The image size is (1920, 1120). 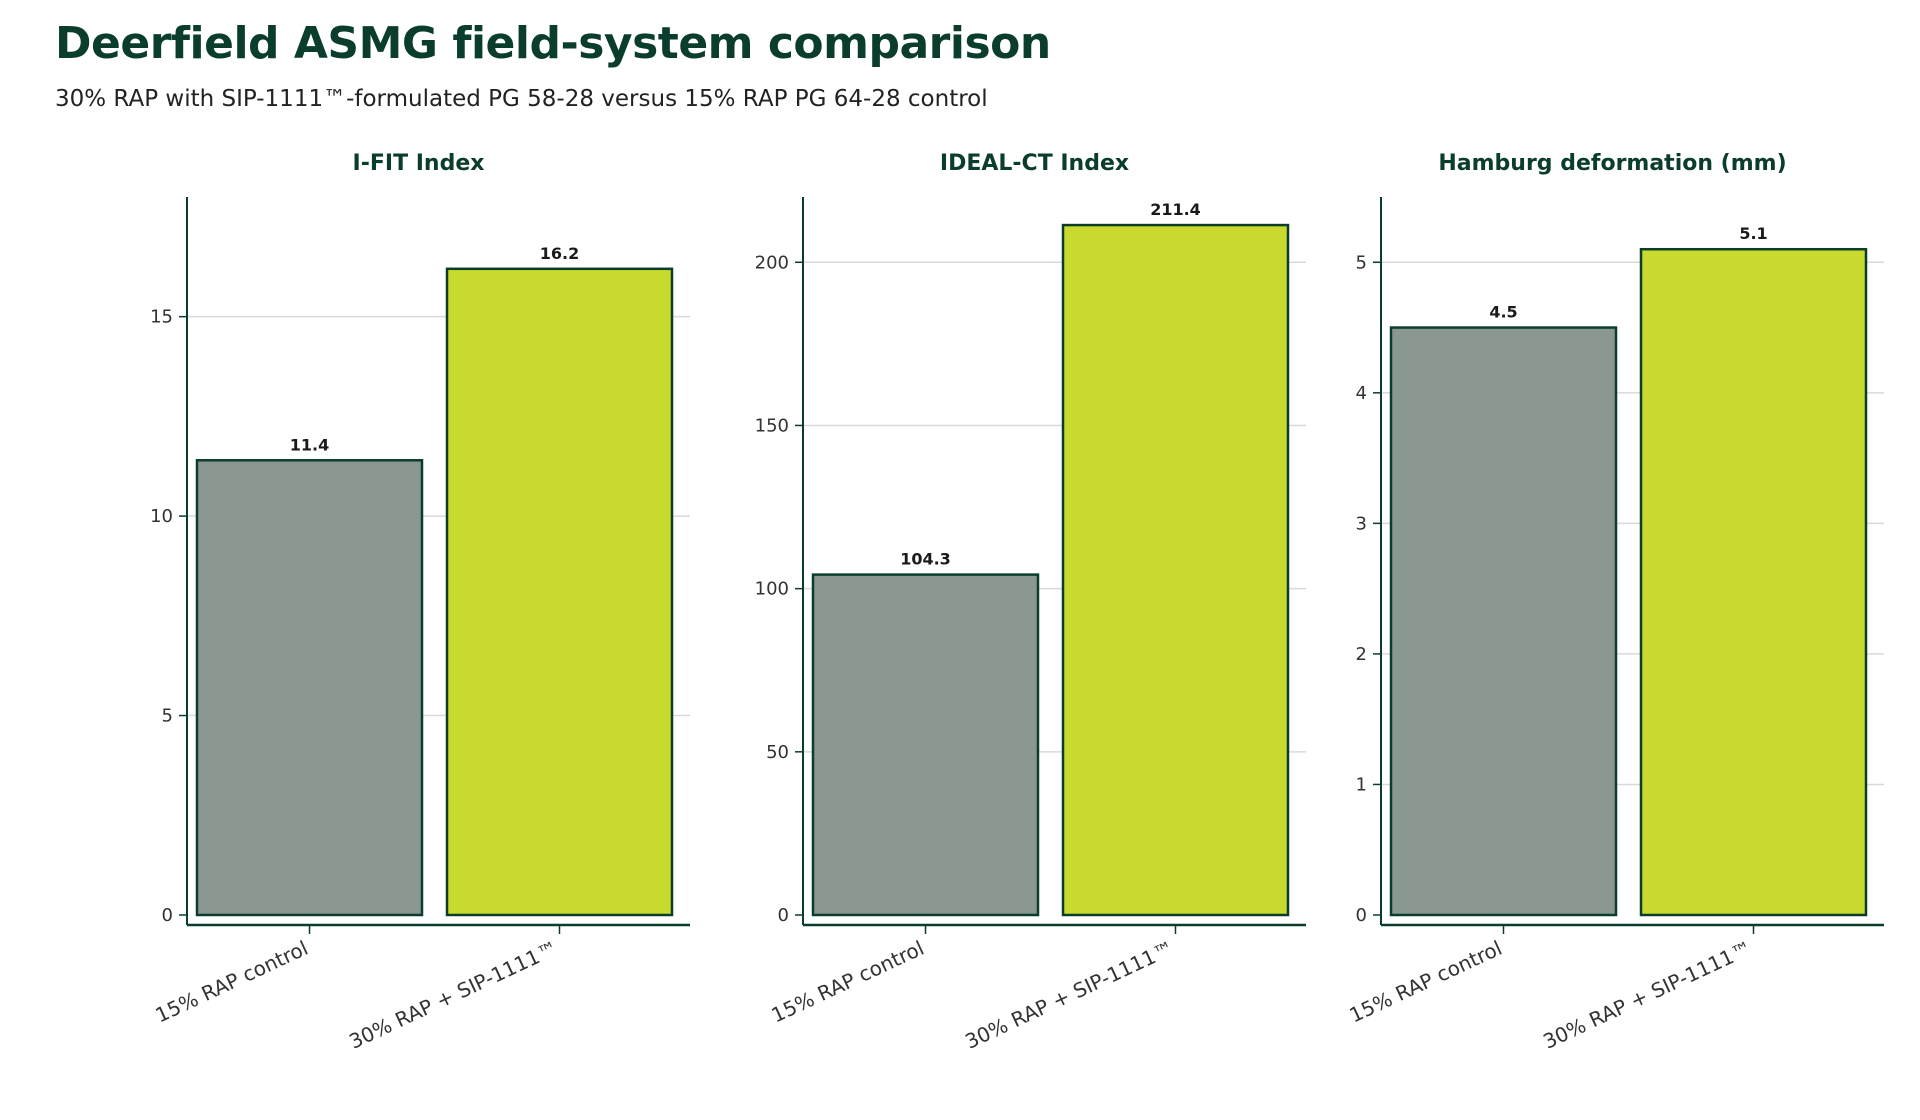 What do you see at coordinates (1175, 209) in the screenshot?
I see `data-label: 211.4` at bounding box center [1175, 209].